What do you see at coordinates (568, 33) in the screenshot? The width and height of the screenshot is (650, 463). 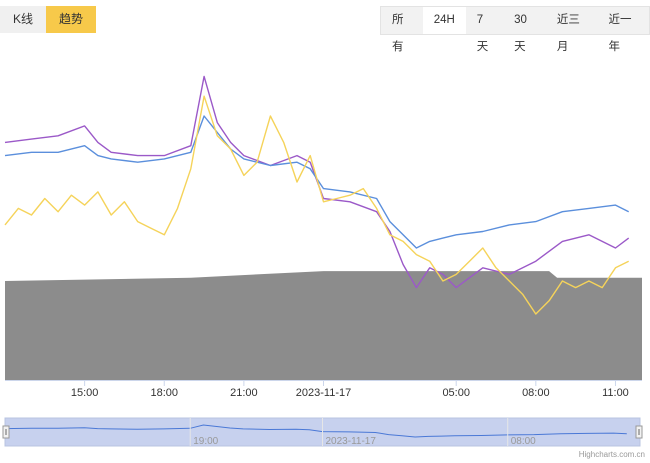 I see `range-tab-3m: 近三月` at bounding box center [568, 33].